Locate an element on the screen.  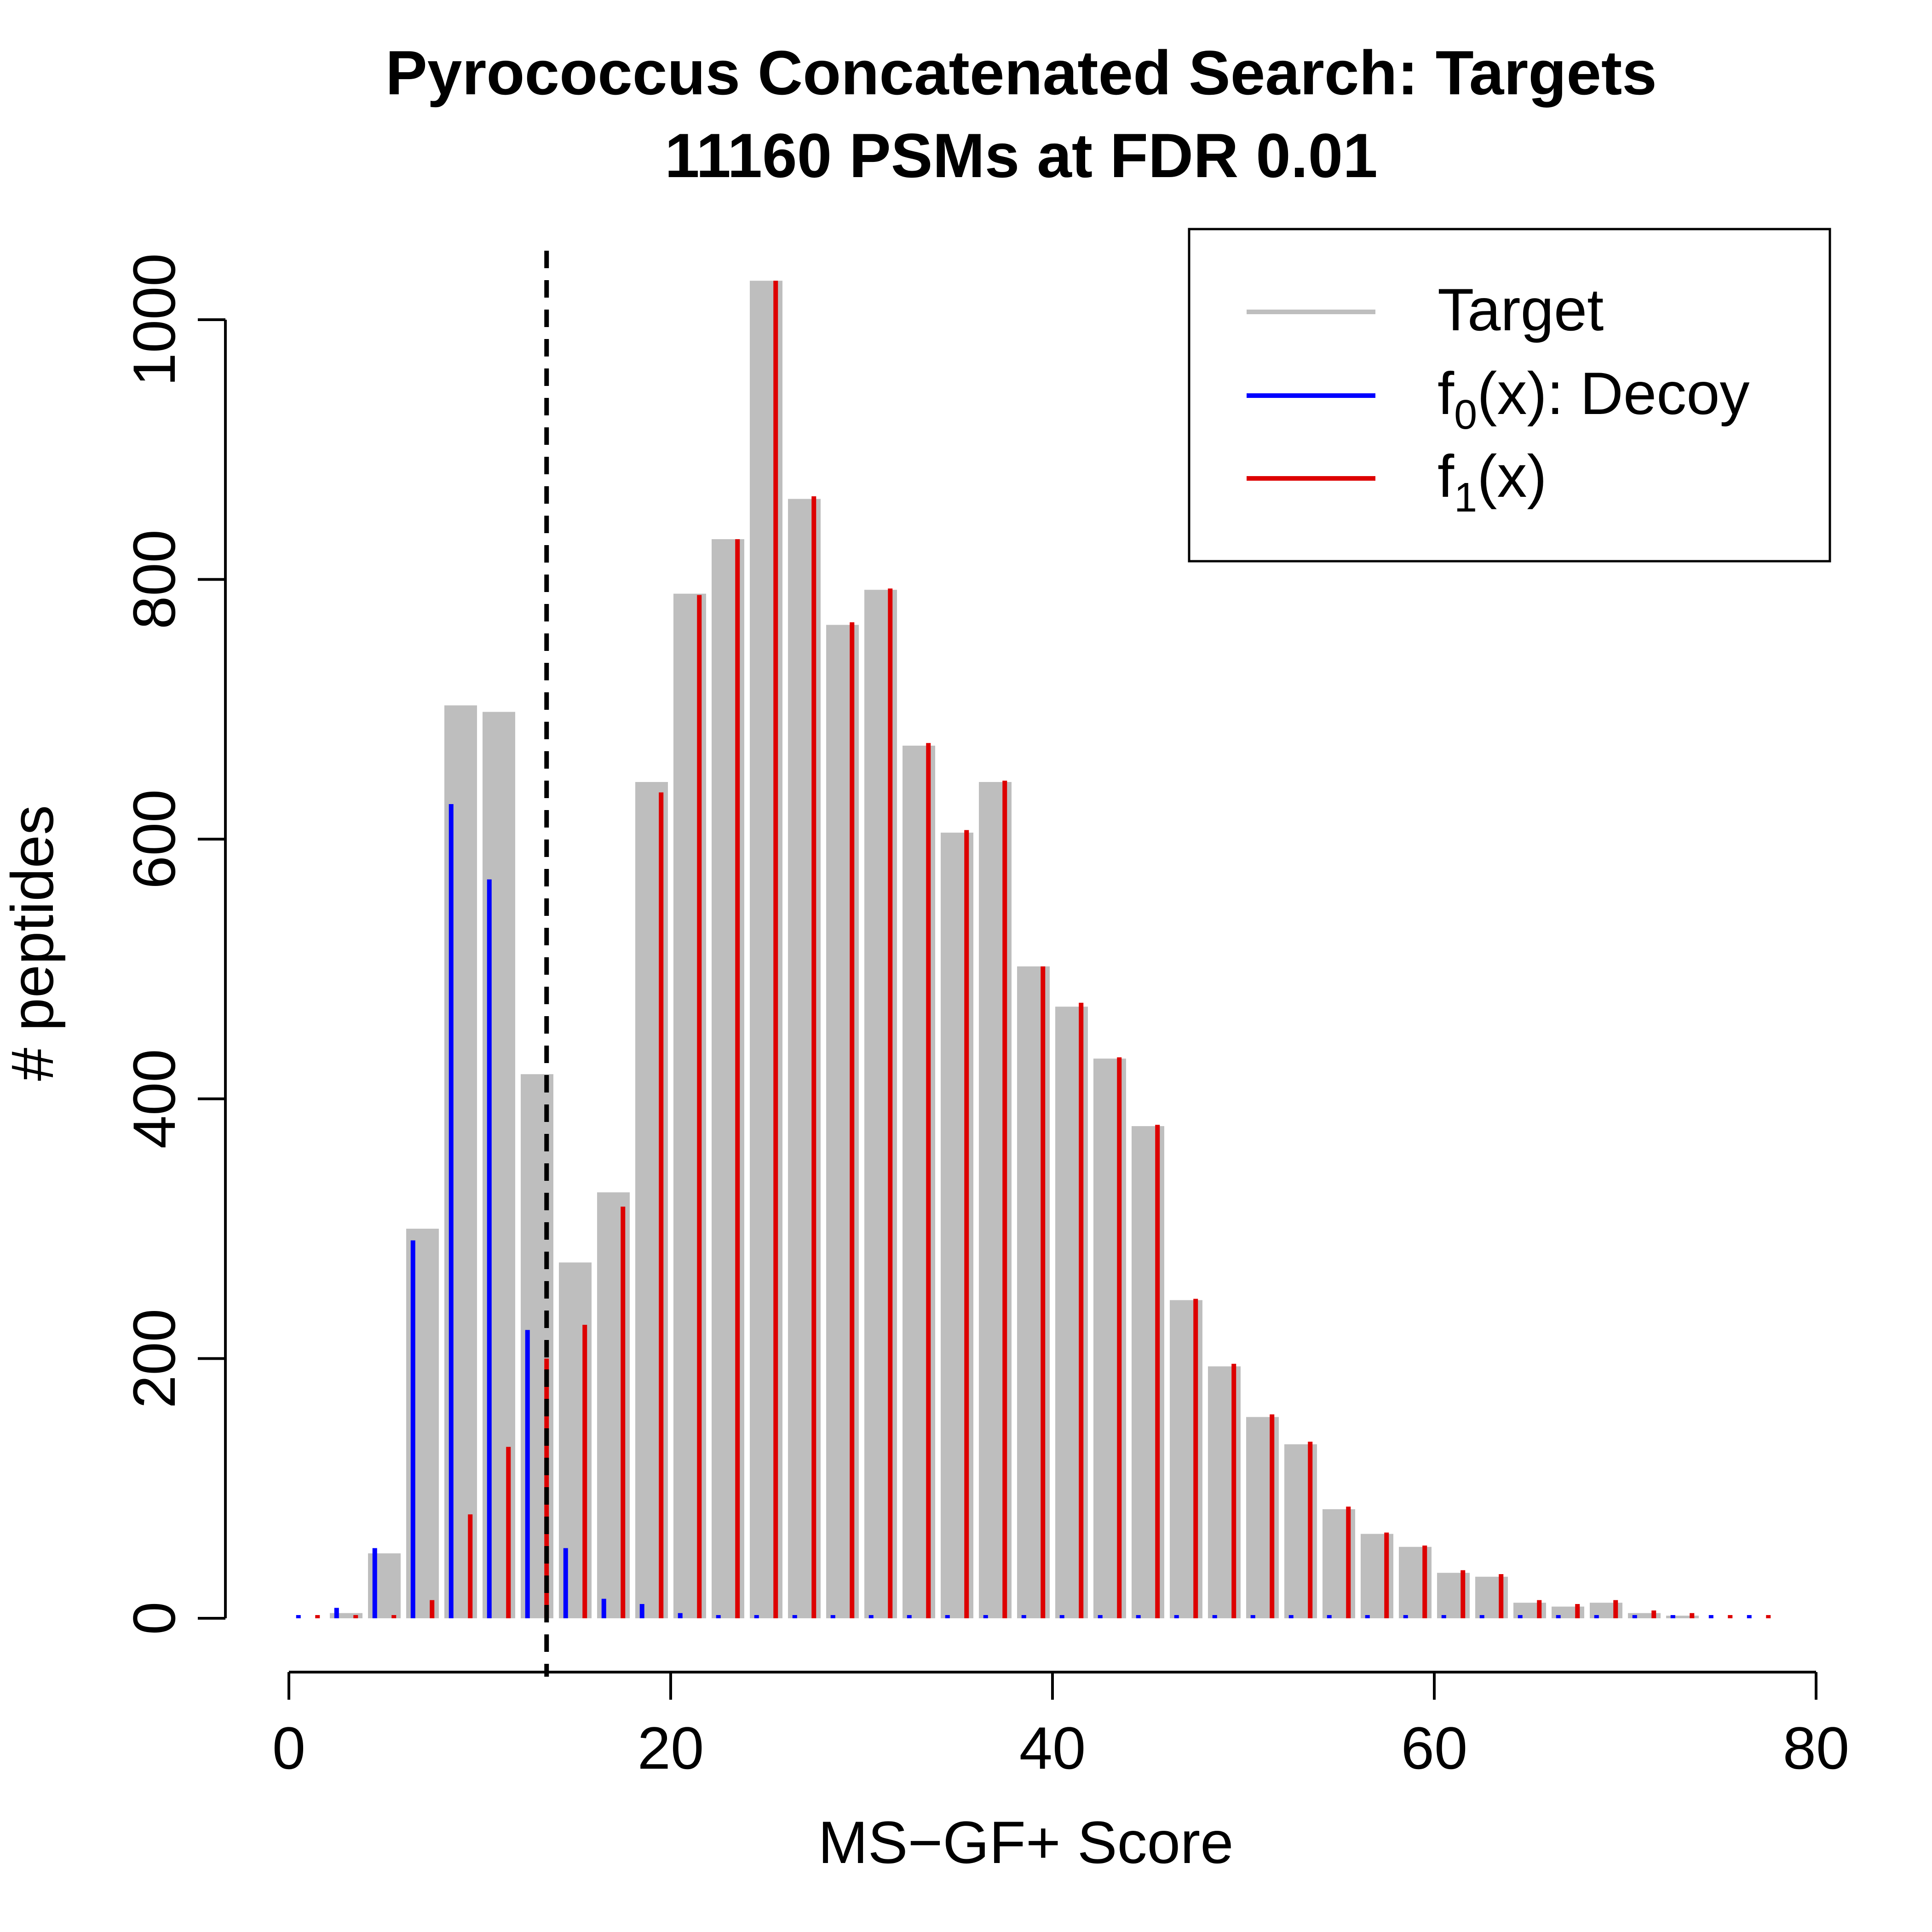
legend-decoy-subscript: 0 is located at coordinates (1465, 415).